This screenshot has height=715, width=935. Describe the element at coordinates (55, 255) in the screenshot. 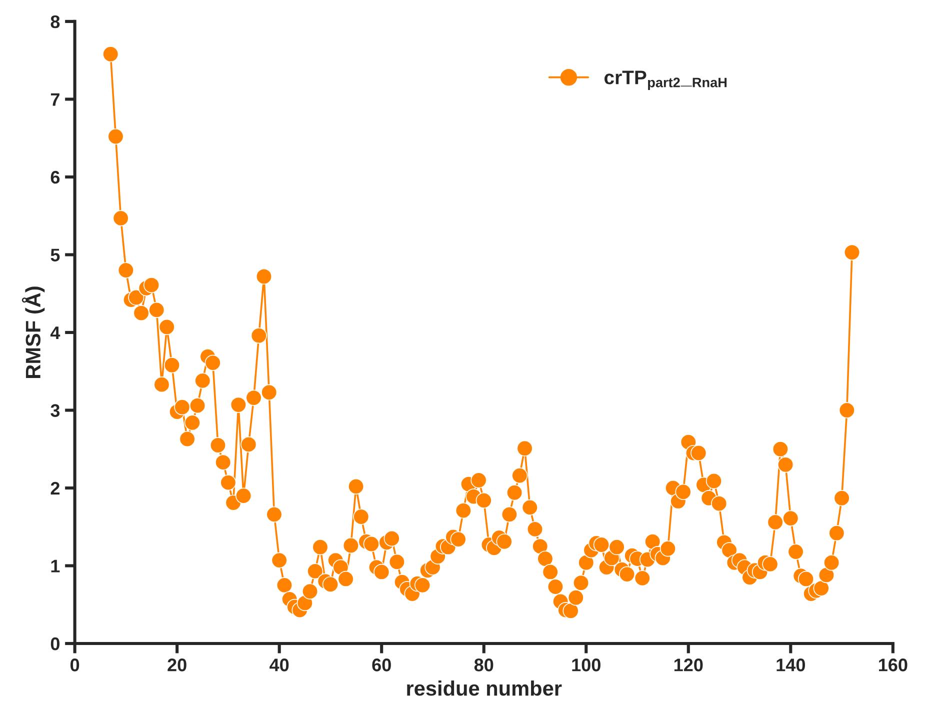

I see `y-tick-label: 5` at that location.